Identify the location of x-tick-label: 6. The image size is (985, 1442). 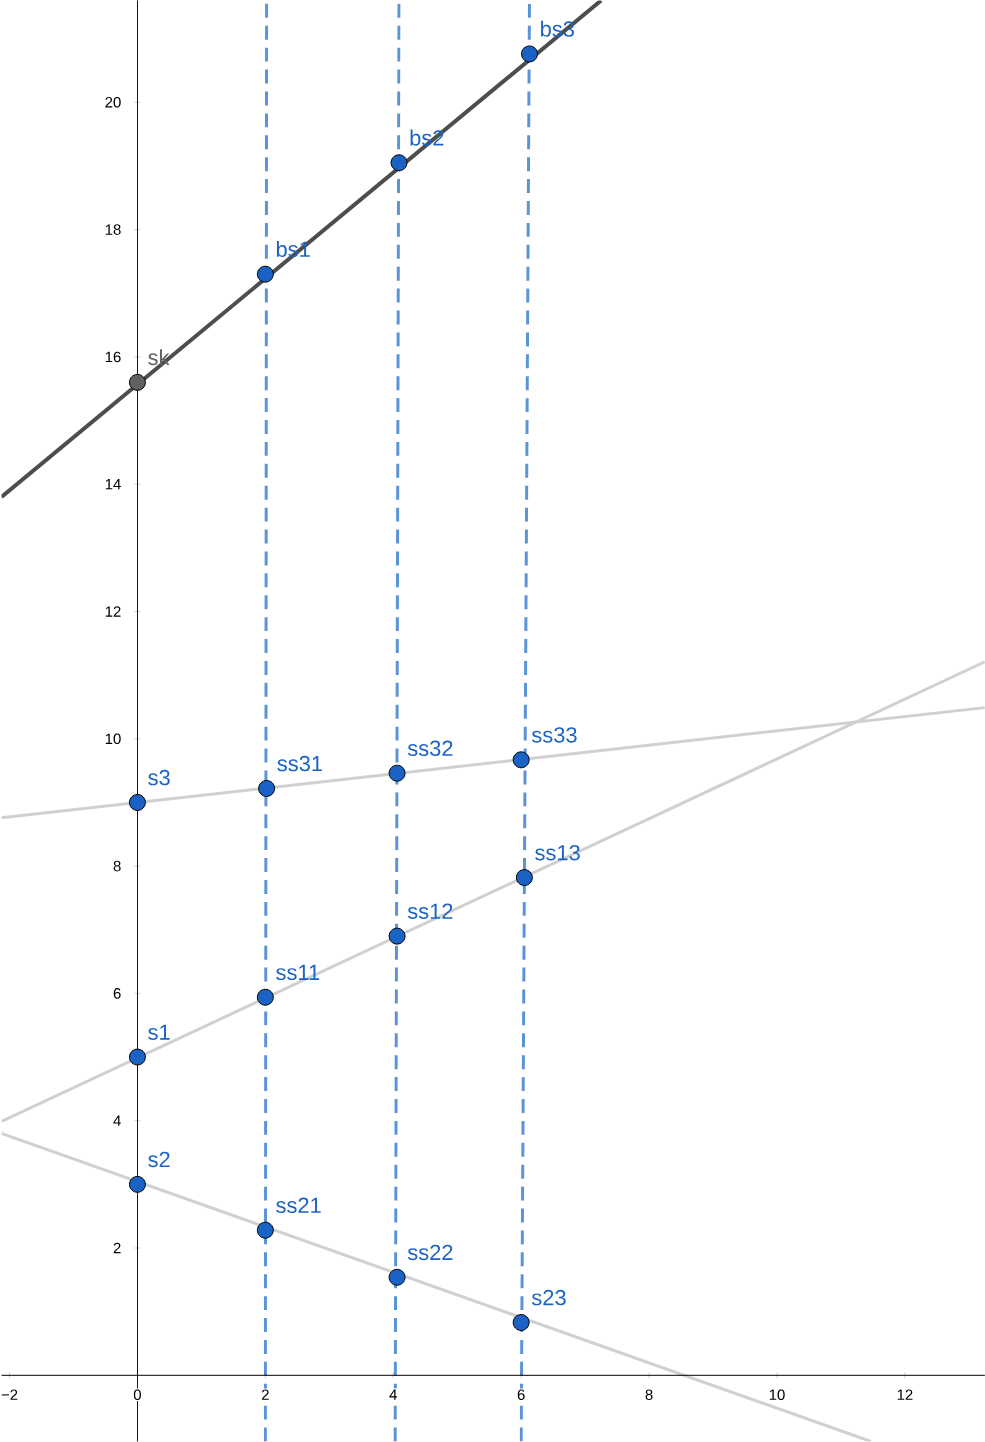
(521, 1395).